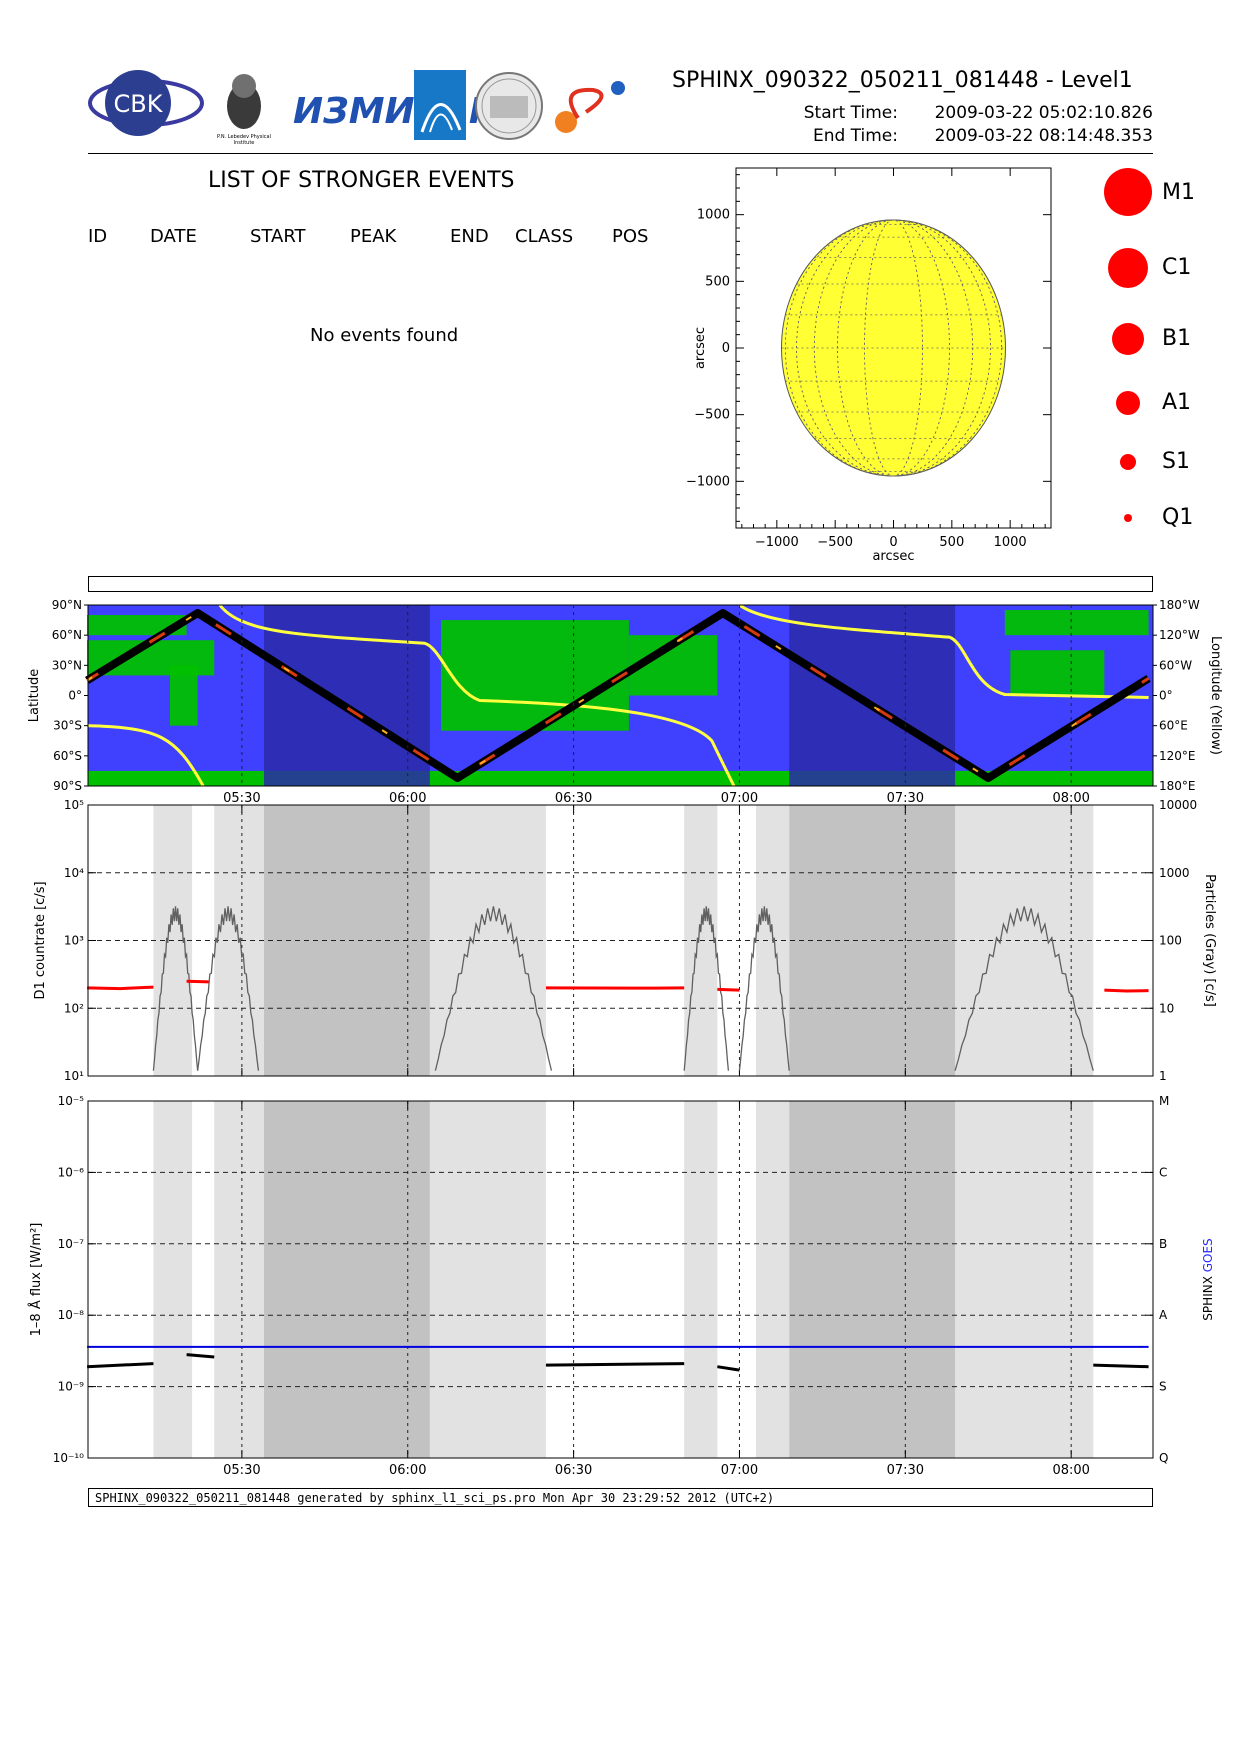 The image size is (1240, 1754). What do you see at coordinates (71, 1387) in the screenshot?
I see `flux-ytick-label: 10⁻⁹` at bounding box center [71, 1387].